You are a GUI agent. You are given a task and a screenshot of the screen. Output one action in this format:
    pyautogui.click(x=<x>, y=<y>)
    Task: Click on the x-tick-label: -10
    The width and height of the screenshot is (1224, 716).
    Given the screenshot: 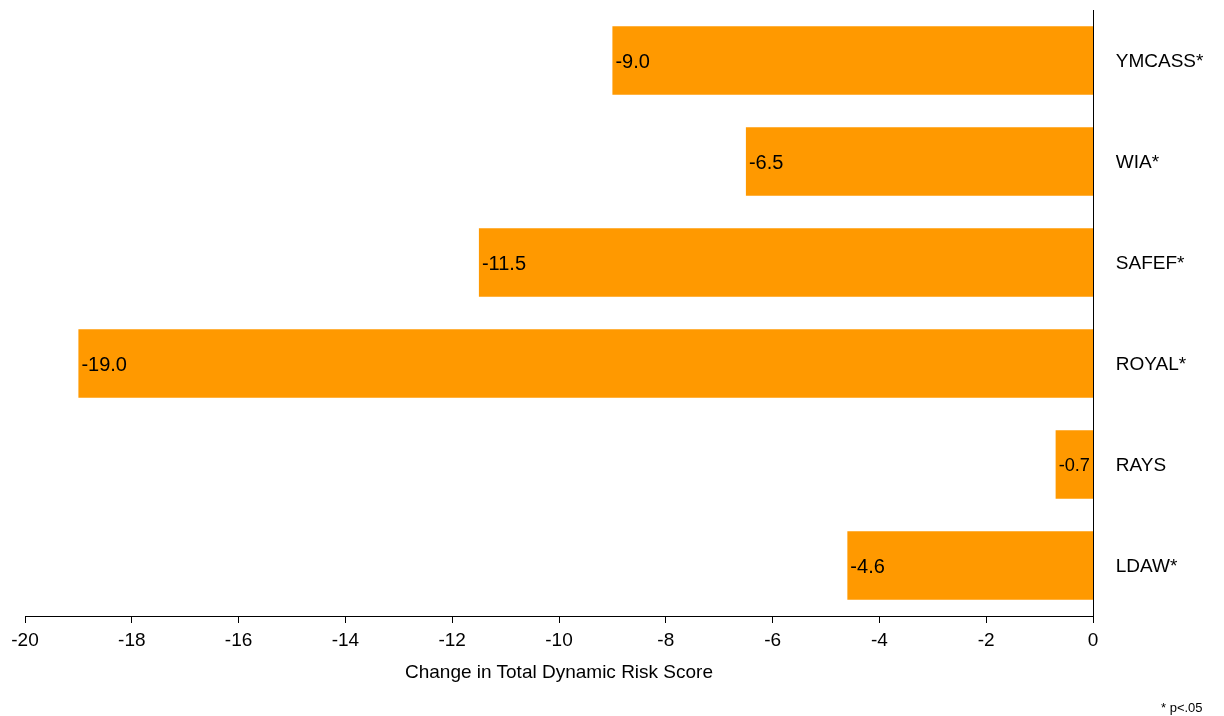 What is the action you would take?
    pyautogui.click(x=559, y=639)
    